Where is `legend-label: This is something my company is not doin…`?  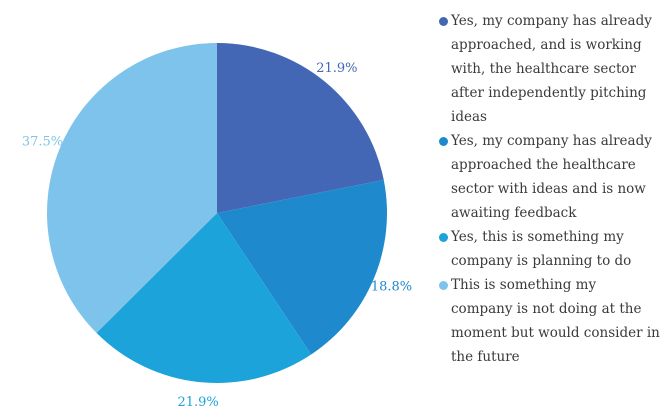 legend-label: This is something my company is not doin… is located at coordinates (555, 321).